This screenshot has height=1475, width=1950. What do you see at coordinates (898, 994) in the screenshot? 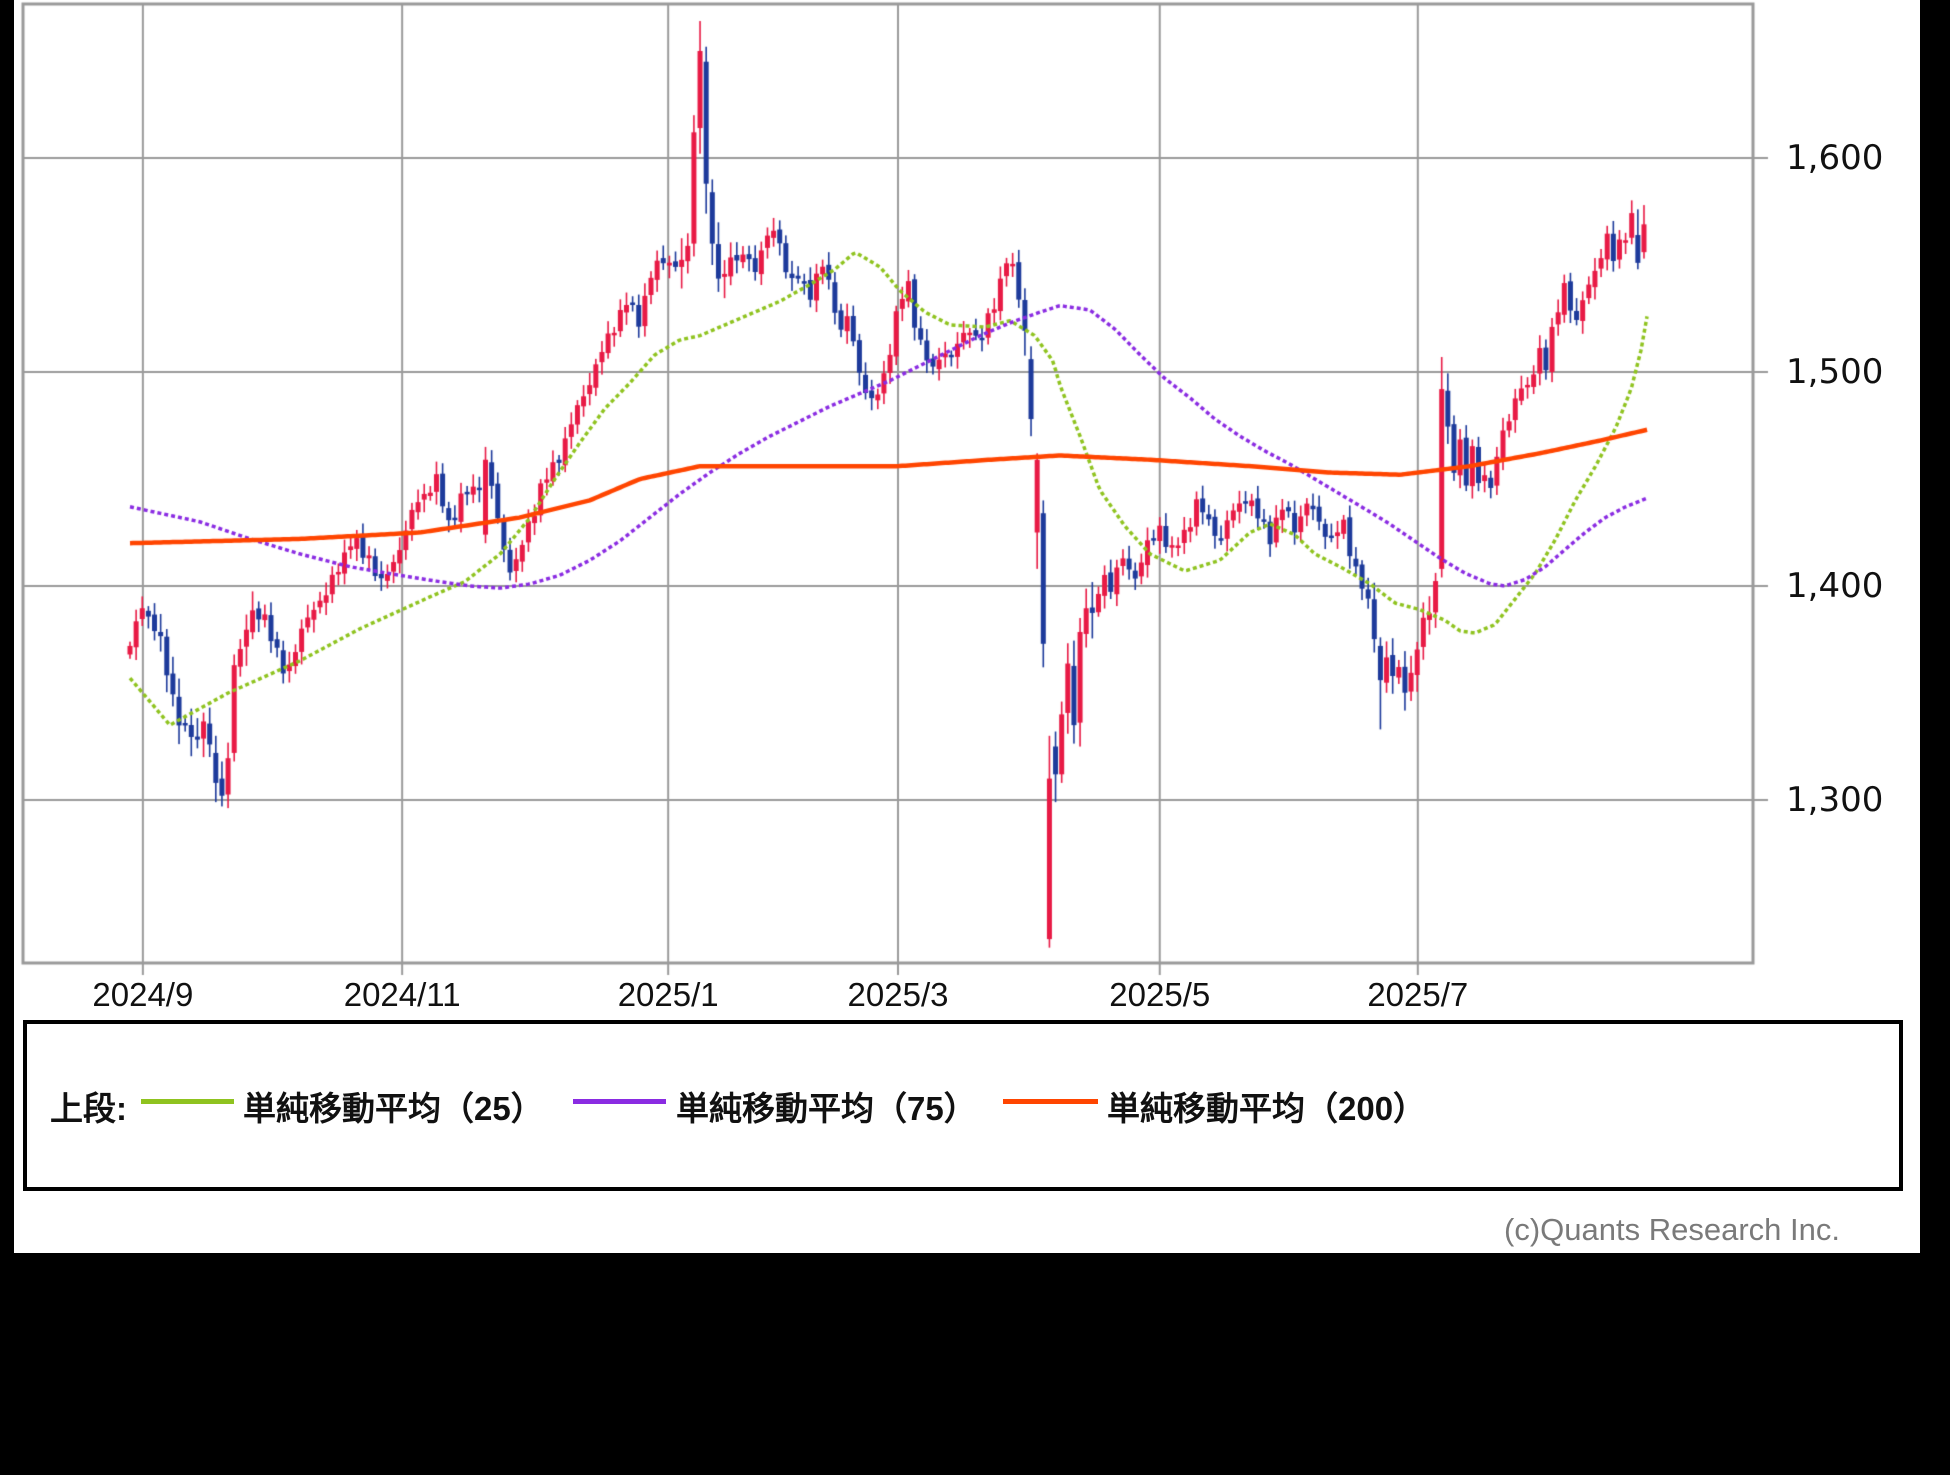
I see `x-axis-label-2025-3: 2025/3` at bounding box center [898, 994].